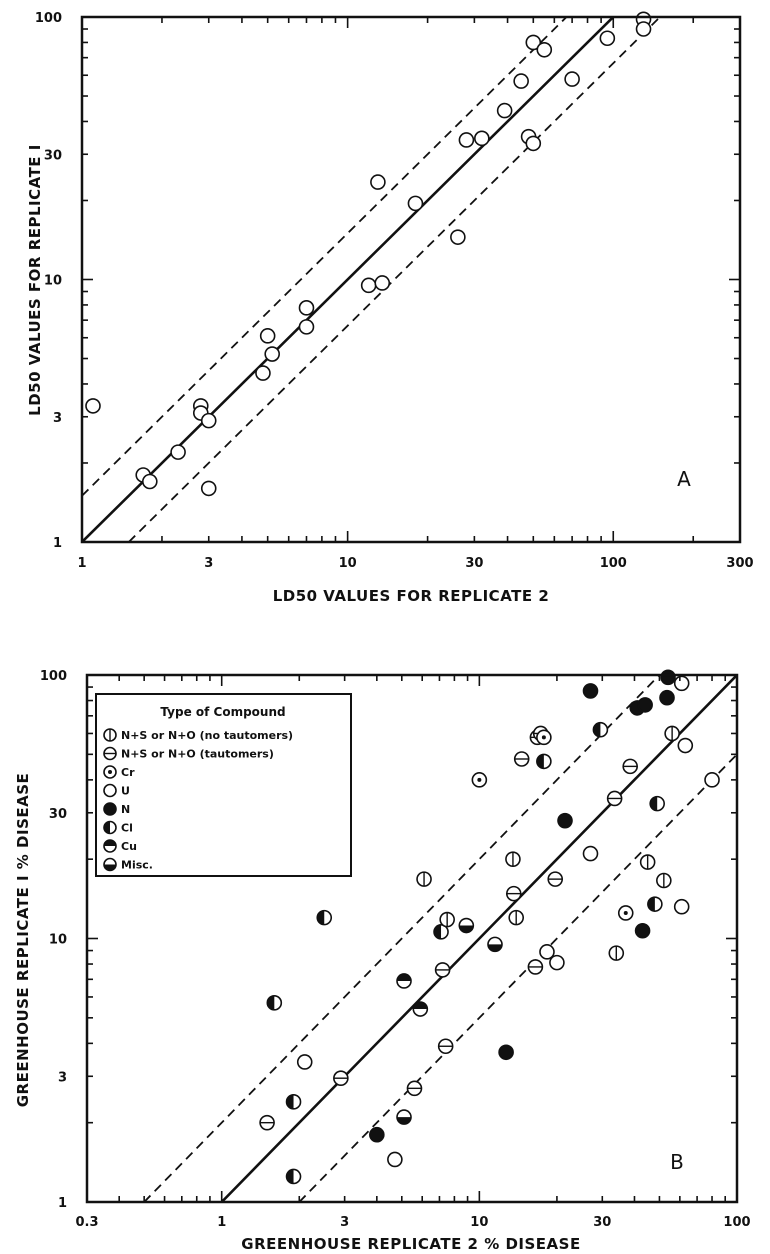 Image resolution: width=770 pixels, height=1254 pixels. I want to click on x-tick-label: 300, so click(739, 563).